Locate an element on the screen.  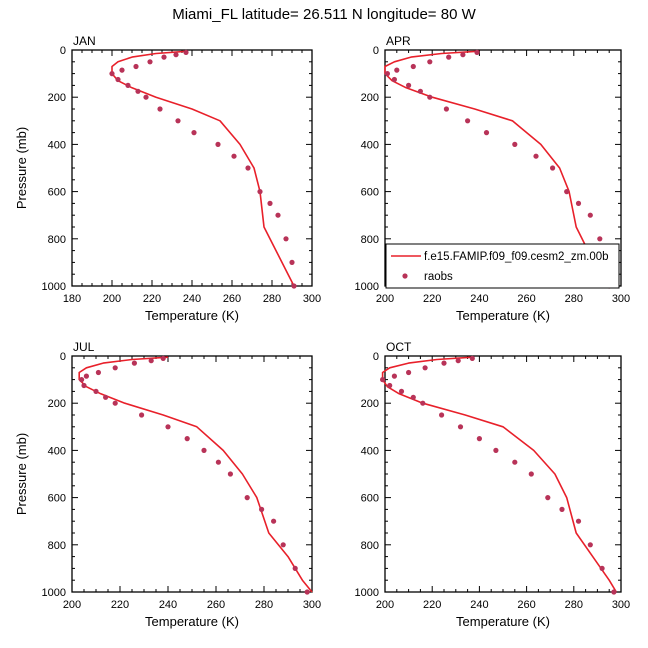
x-tick-label: 180 is located at coordinates (72, 299).